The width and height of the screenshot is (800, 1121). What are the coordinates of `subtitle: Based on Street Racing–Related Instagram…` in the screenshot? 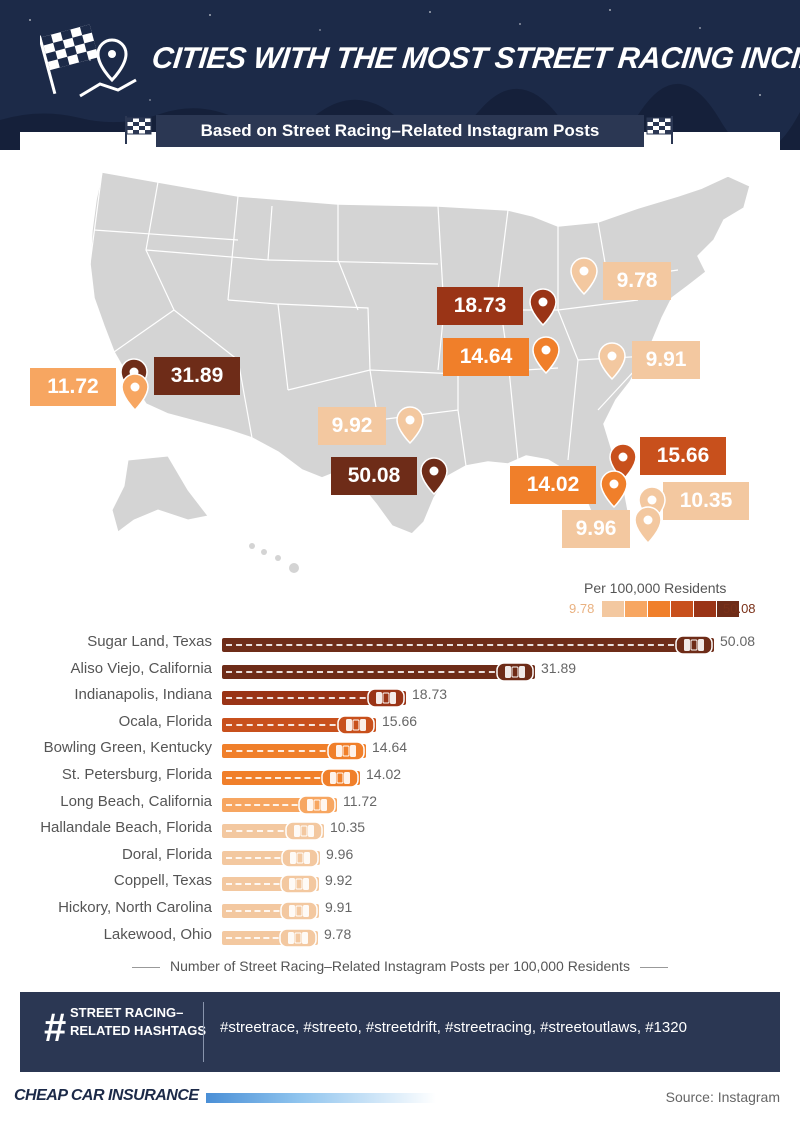 It's located at (400, 131).